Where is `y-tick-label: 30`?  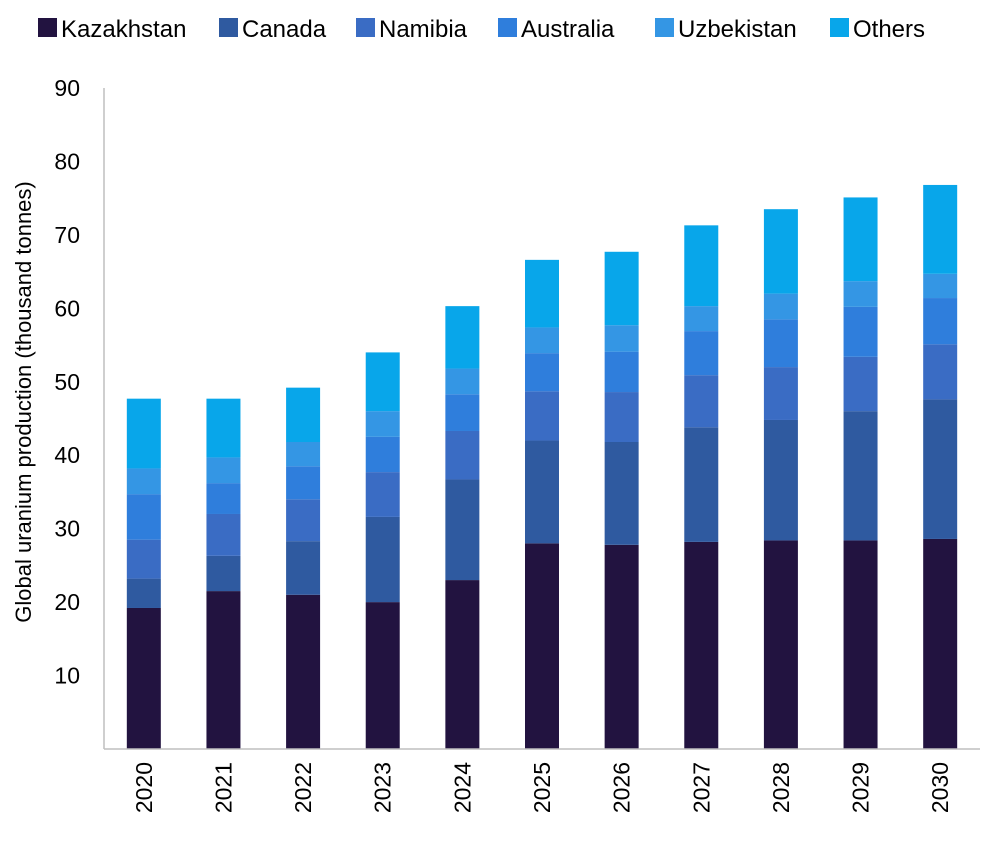 y-tick-label: 30 is located at coordinates (67, 529).